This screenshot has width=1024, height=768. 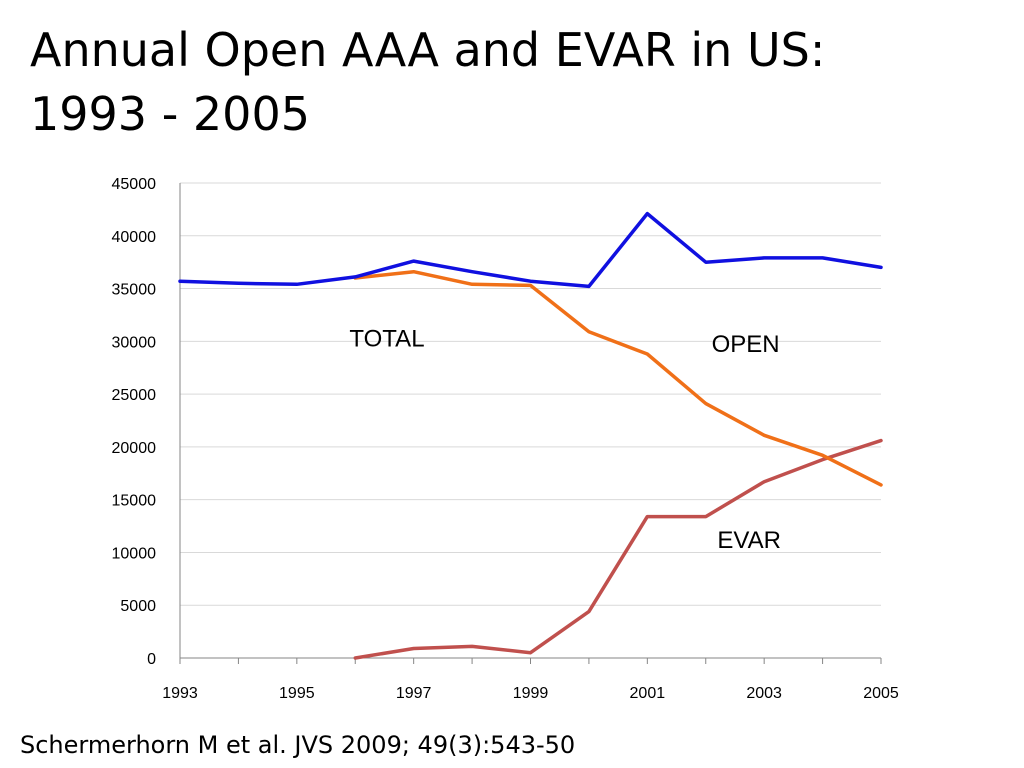 I want to click on x-tick-label-1993: 1993, so click(x=180, y=693).